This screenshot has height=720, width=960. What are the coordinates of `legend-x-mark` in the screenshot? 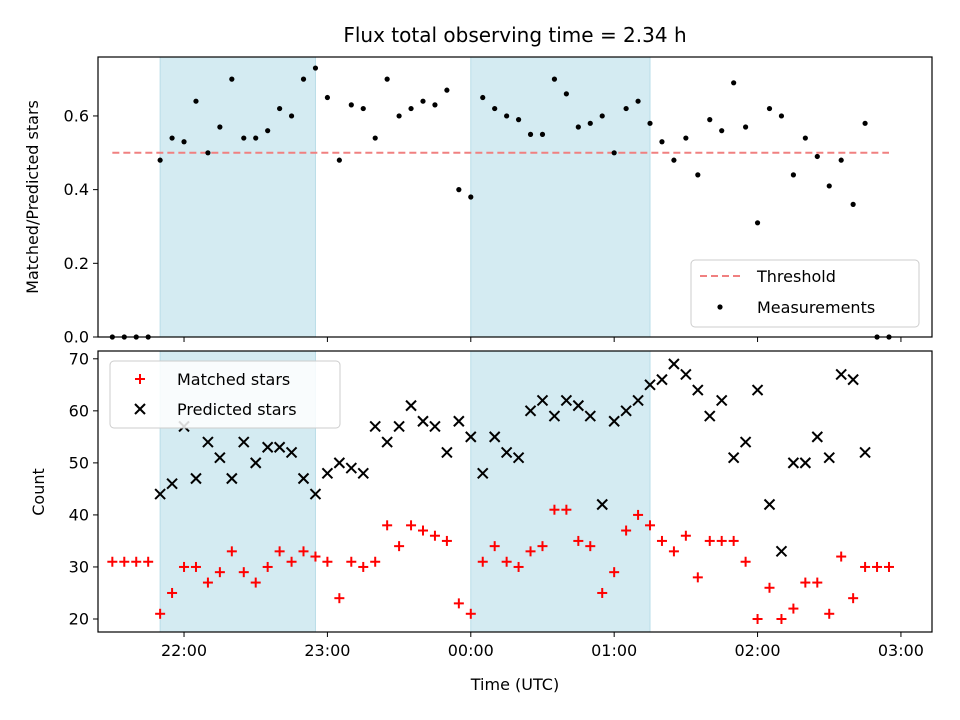 It's located at (140, 409).